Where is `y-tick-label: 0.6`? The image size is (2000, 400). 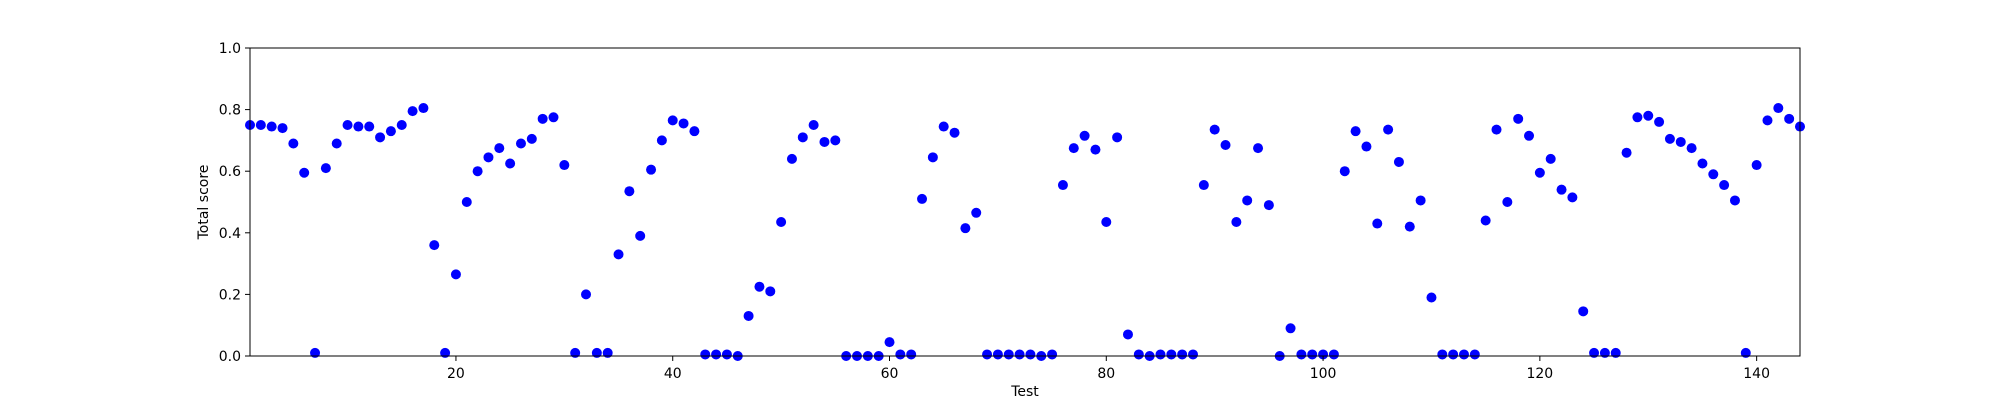 y-tick-label: 0.6 is located at coordinates (230, 172).